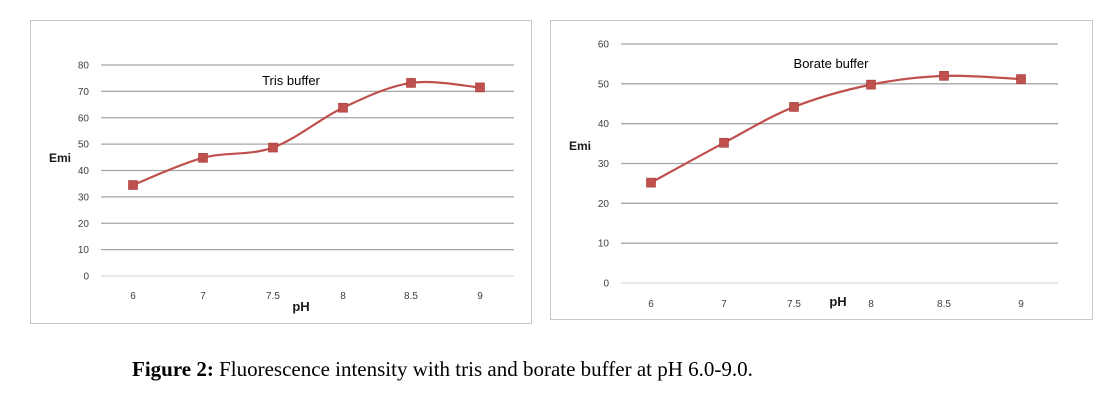 This screenshot has width=1110, height=410. What do you see at coordinates (604, 124) in the screenshot?
I see `borate-y-tick-label: 40` at bounding box center [604, 124].